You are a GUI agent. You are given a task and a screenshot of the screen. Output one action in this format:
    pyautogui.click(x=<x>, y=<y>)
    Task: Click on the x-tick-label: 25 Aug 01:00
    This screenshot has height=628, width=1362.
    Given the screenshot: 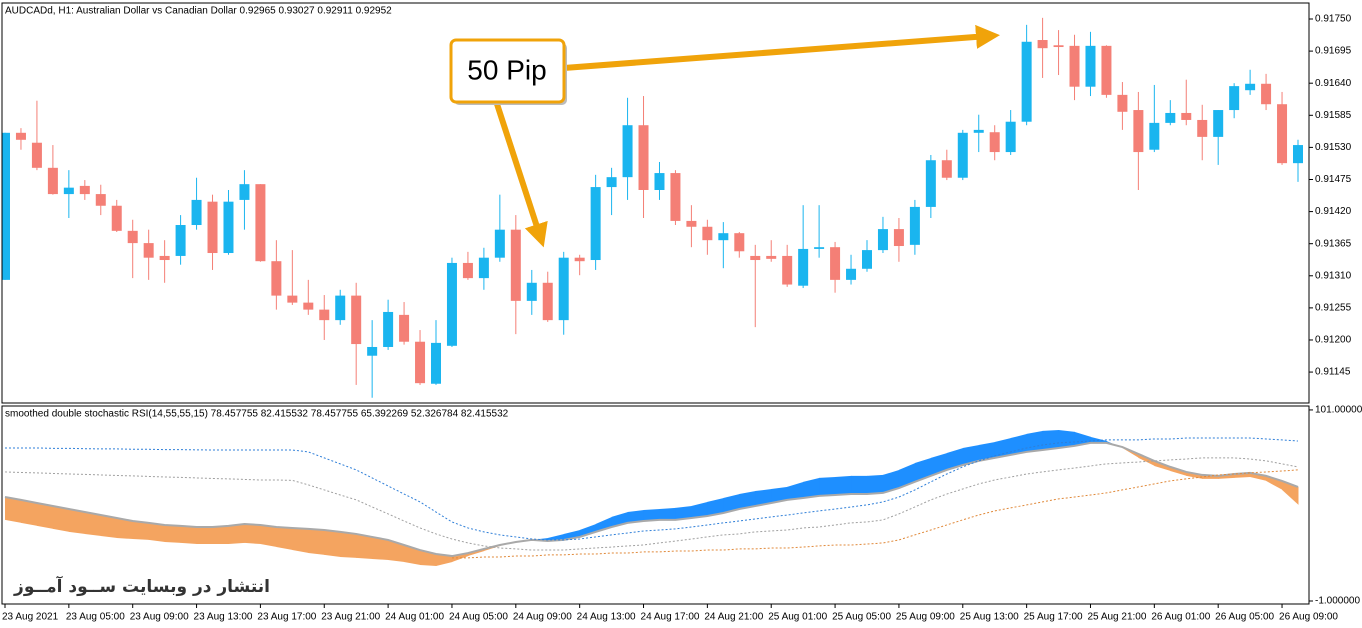 What is the action you would take?
    pyautogui.click(x=797, y=617)
    